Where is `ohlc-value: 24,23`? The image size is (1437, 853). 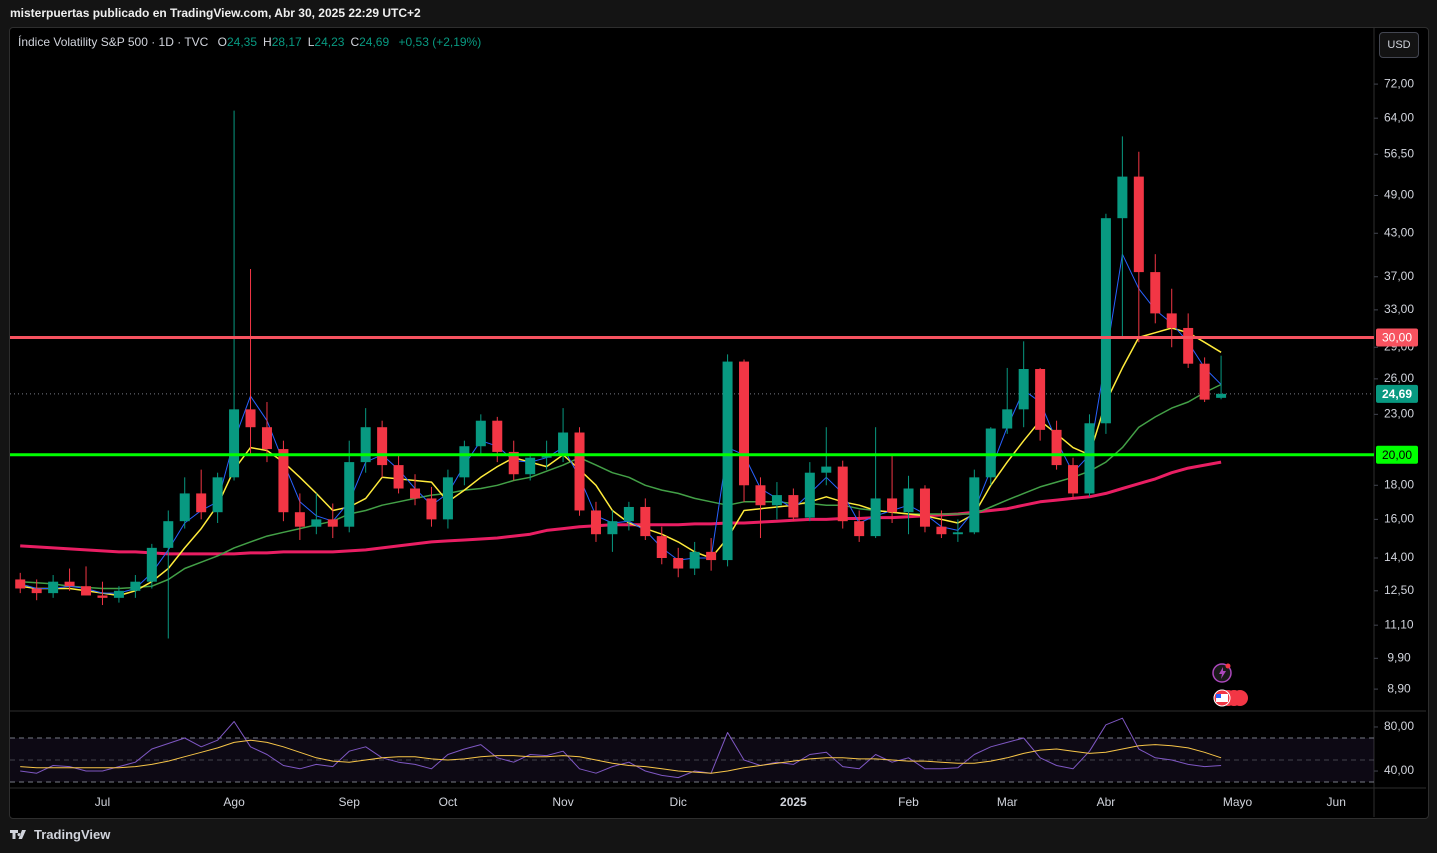
ohlc-value: 24,23 is located at coordinates (329, 42).